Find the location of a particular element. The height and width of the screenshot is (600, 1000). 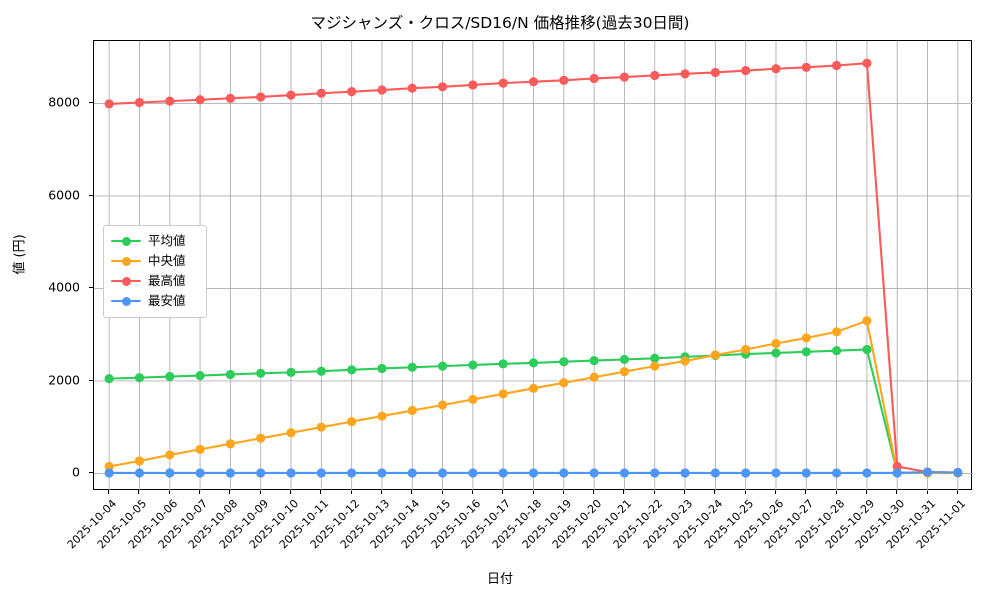

legend-item-最安値: 最安値 is located at coordinates (155, 301).